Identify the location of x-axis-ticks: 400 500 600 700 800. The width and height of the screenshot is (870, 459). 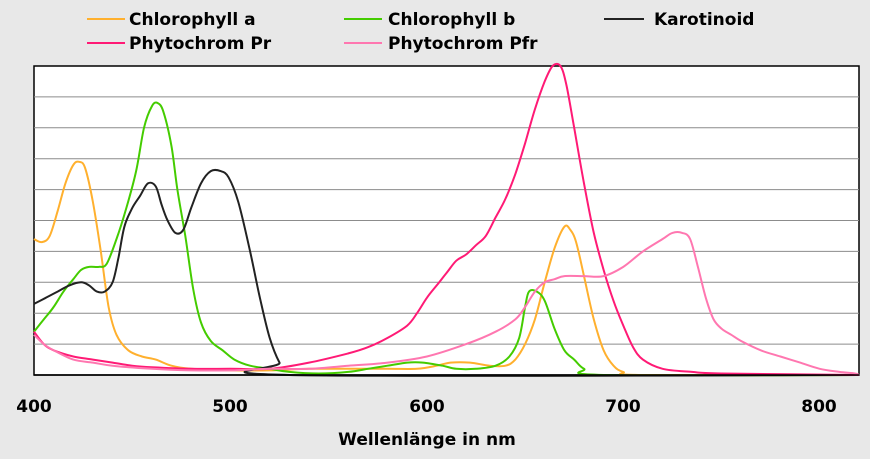
(426, 407).